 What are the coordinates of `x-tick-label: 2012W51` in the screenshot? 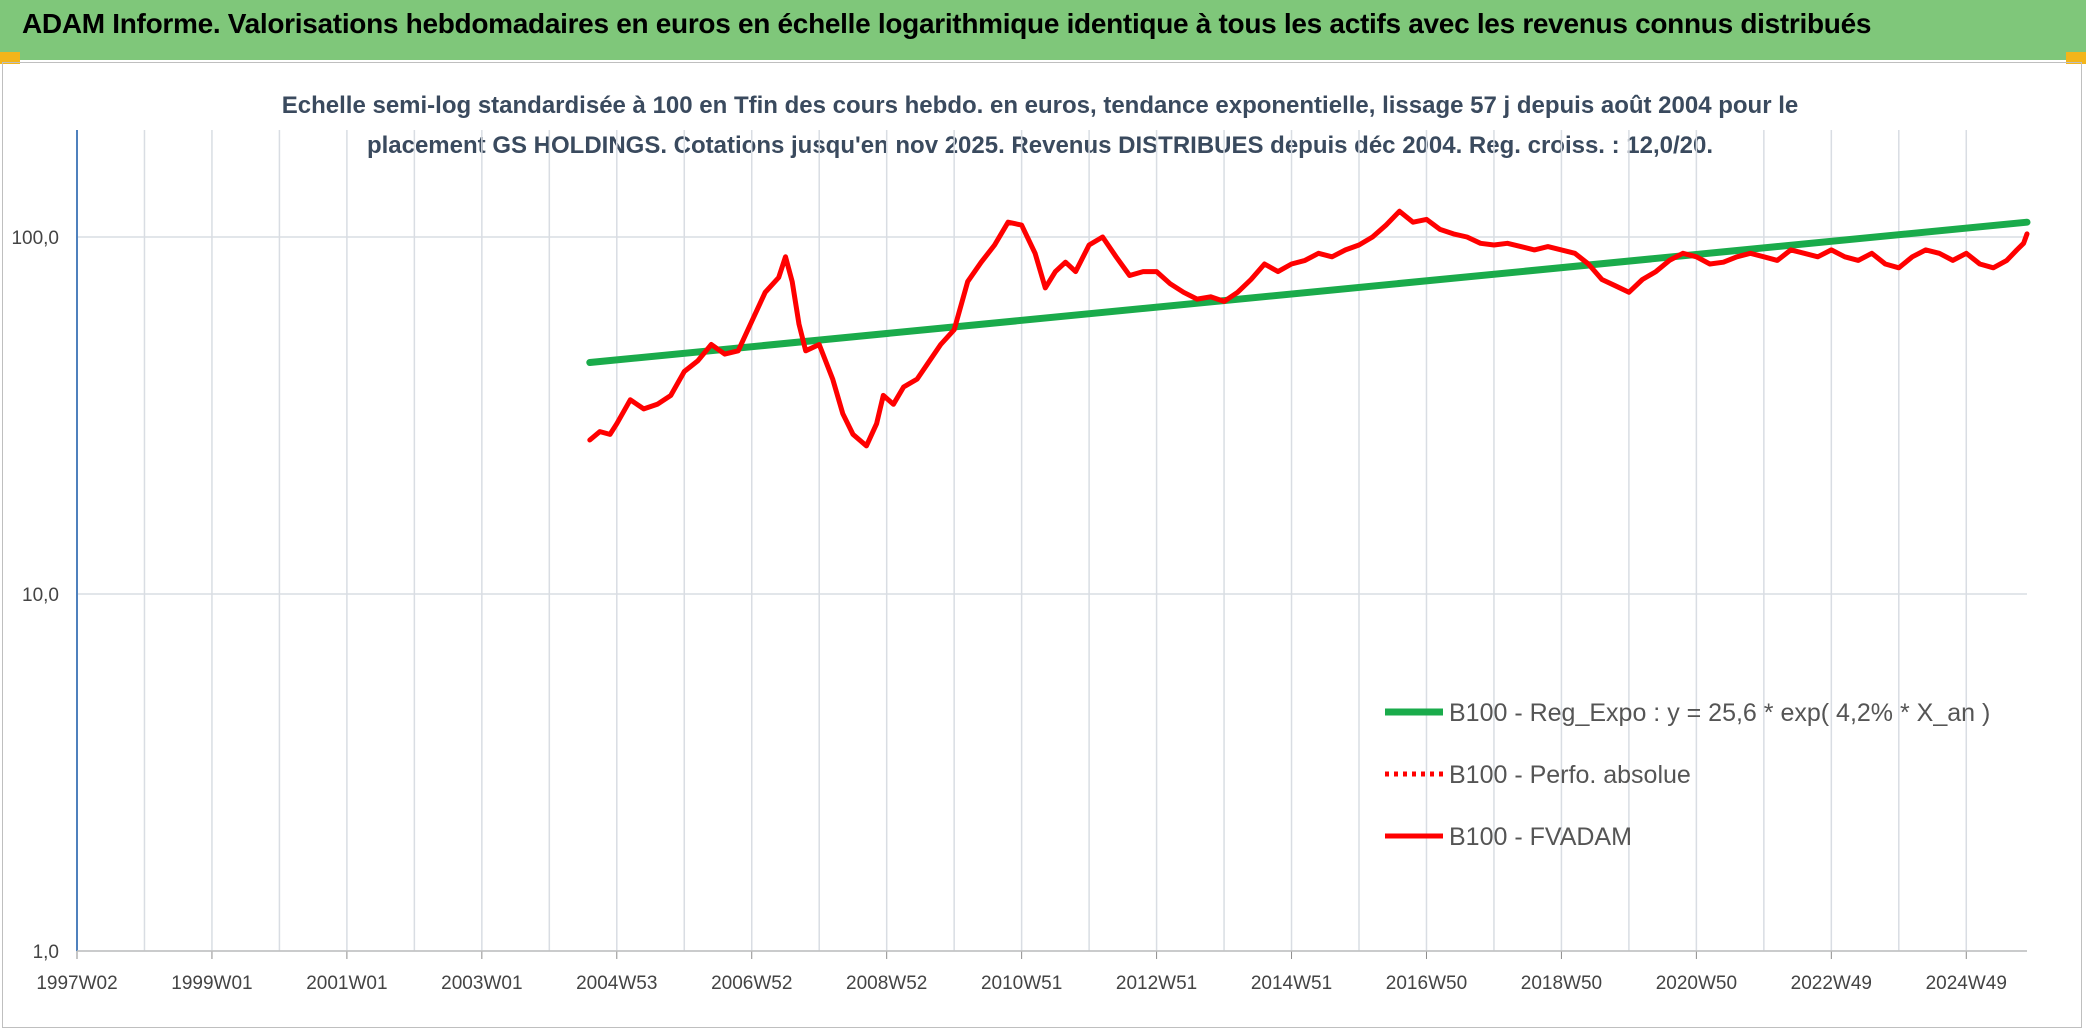 It's located at (1156, 983).